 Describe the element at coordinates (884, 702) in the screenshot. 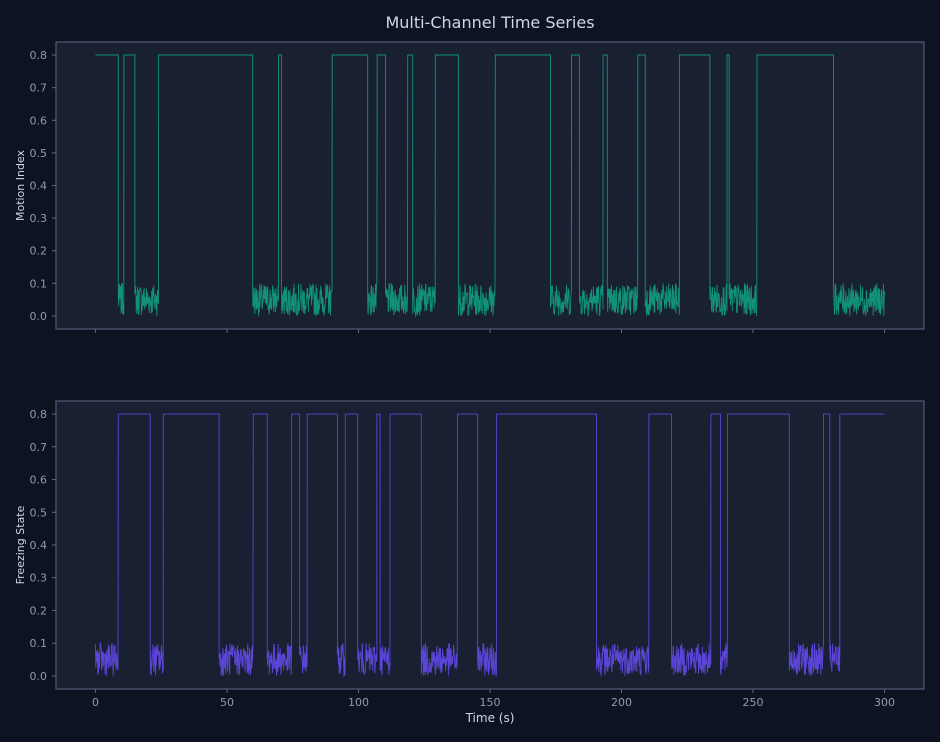

I see `x-tick-label: 300` at that location.